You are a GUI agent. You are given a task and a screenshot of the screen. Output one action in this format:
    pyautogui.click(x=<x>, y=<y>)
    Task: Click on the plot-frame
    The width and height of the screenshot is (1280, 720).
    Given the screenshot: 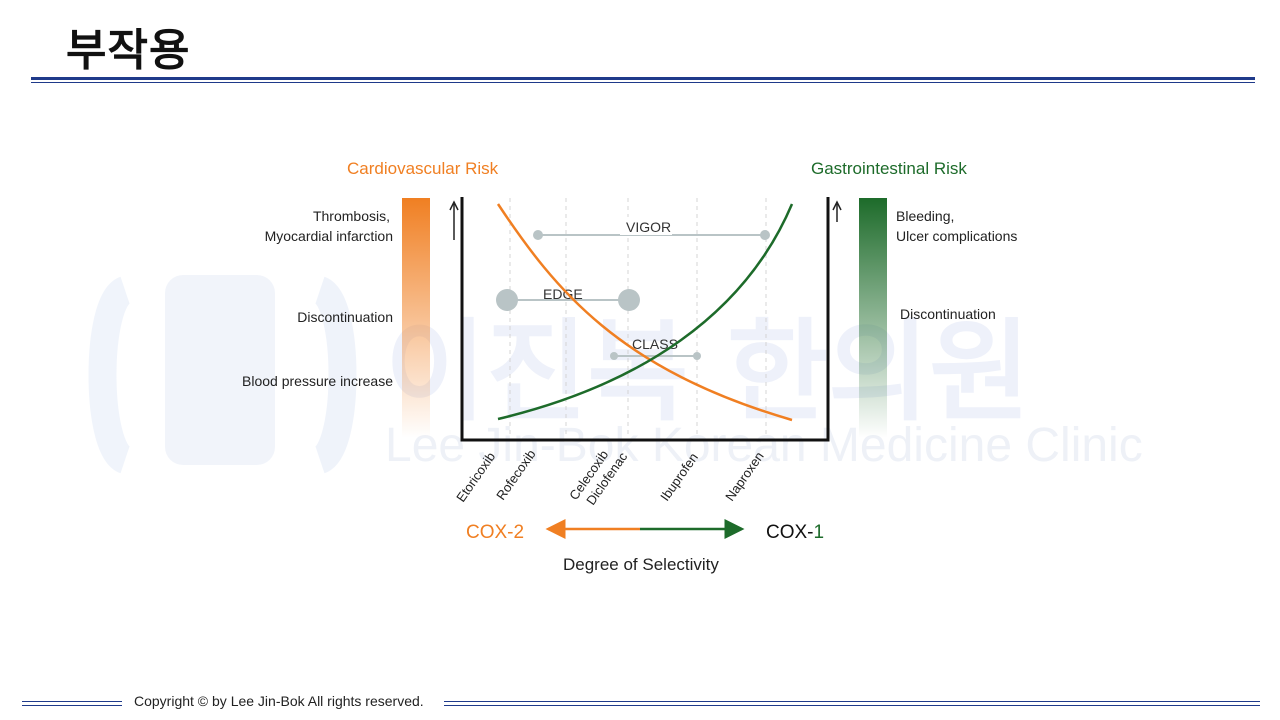 What is the action you would take?
    pyautogui.click(x=645, y=319)
    